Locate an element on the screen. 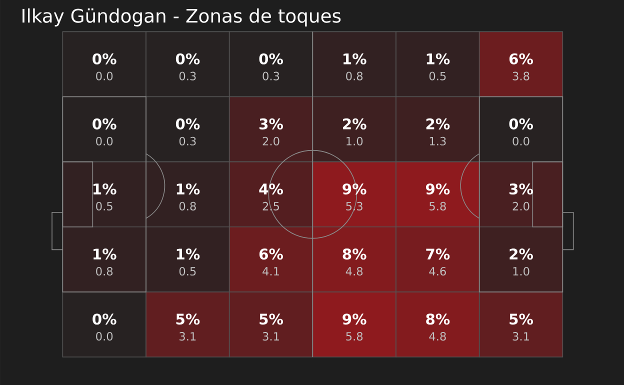 This screenshot has height=385, width=624. data-label: 7% is located at coordinates (438, 254).